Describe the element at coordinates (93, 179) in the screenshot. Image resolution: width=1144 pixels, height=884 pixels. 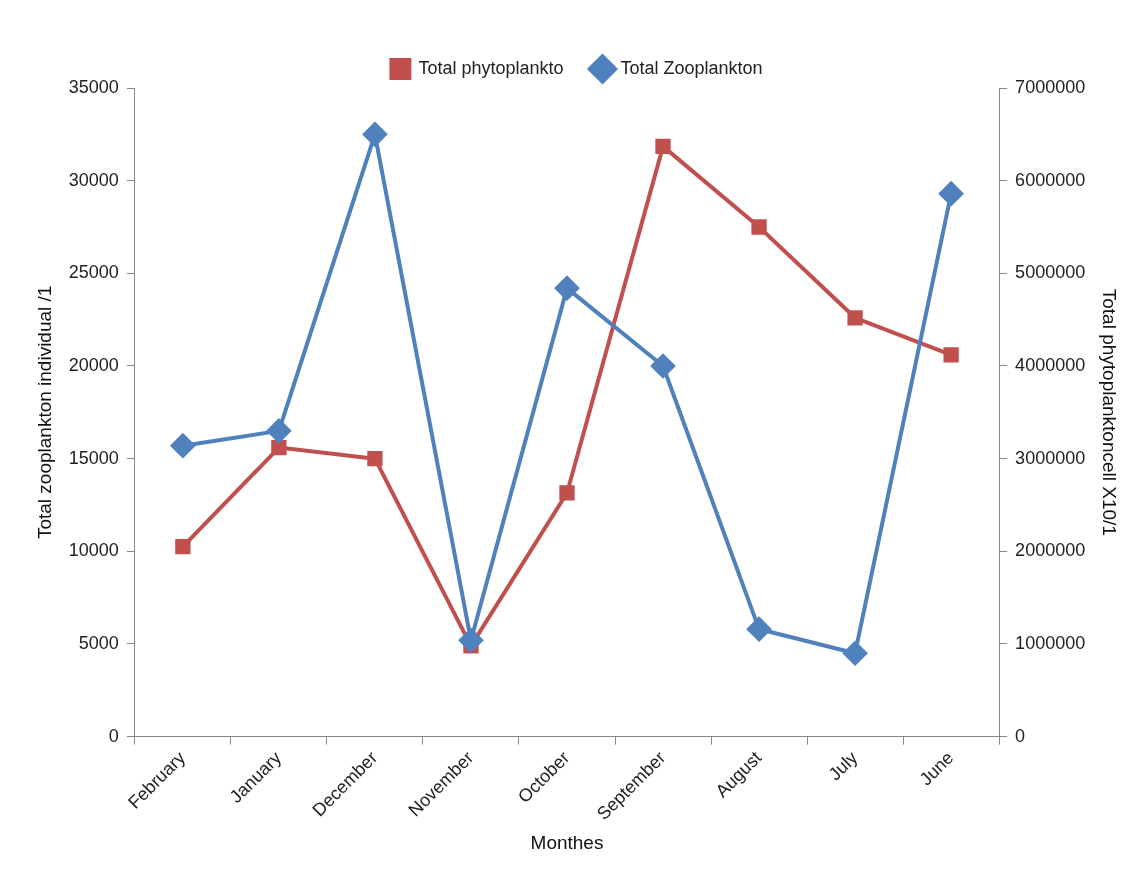
I see `y-tick-label: 30000` at that location.